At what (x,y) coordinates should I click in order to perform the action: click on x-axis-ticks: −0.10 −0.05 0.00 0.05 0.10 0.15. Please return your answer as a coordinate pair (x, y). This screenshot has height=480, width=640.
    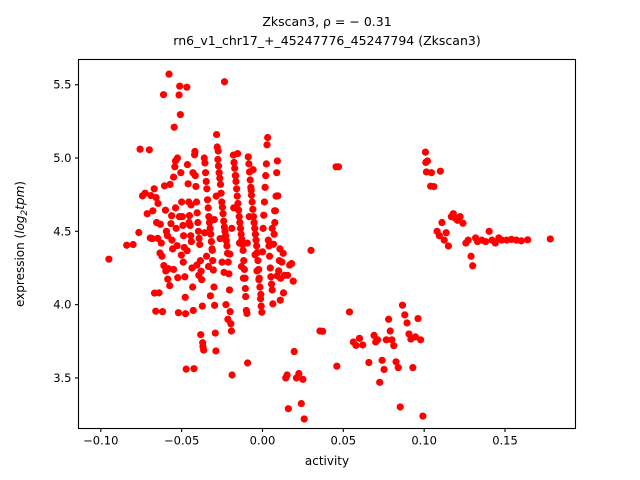
    Looking at the image, I should click on (300, 438).